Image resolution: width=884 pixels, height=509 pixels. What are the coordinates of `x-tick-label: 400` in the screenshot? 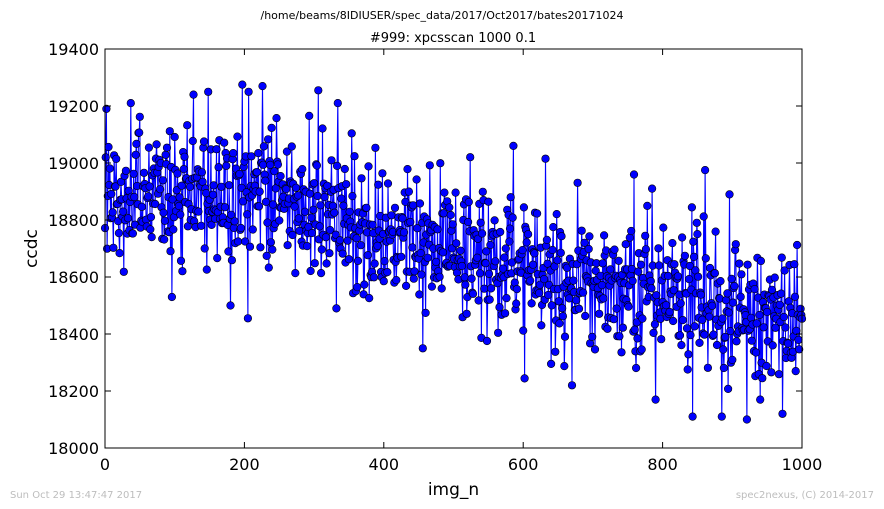 It's located at (384, 464).